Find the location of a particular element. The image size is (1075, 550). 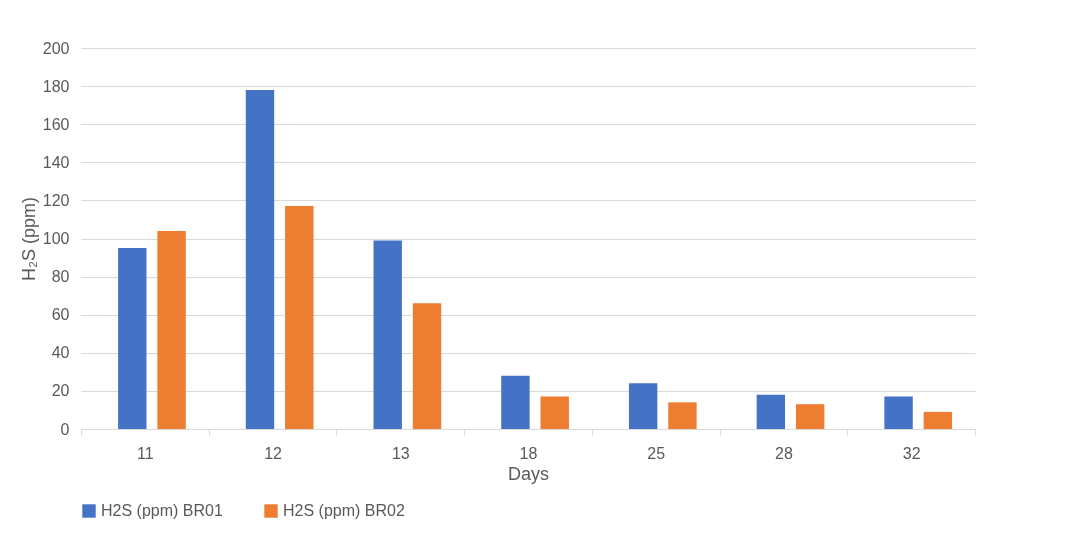

y-tick-label: 140 is located at coordinates (56, 162).